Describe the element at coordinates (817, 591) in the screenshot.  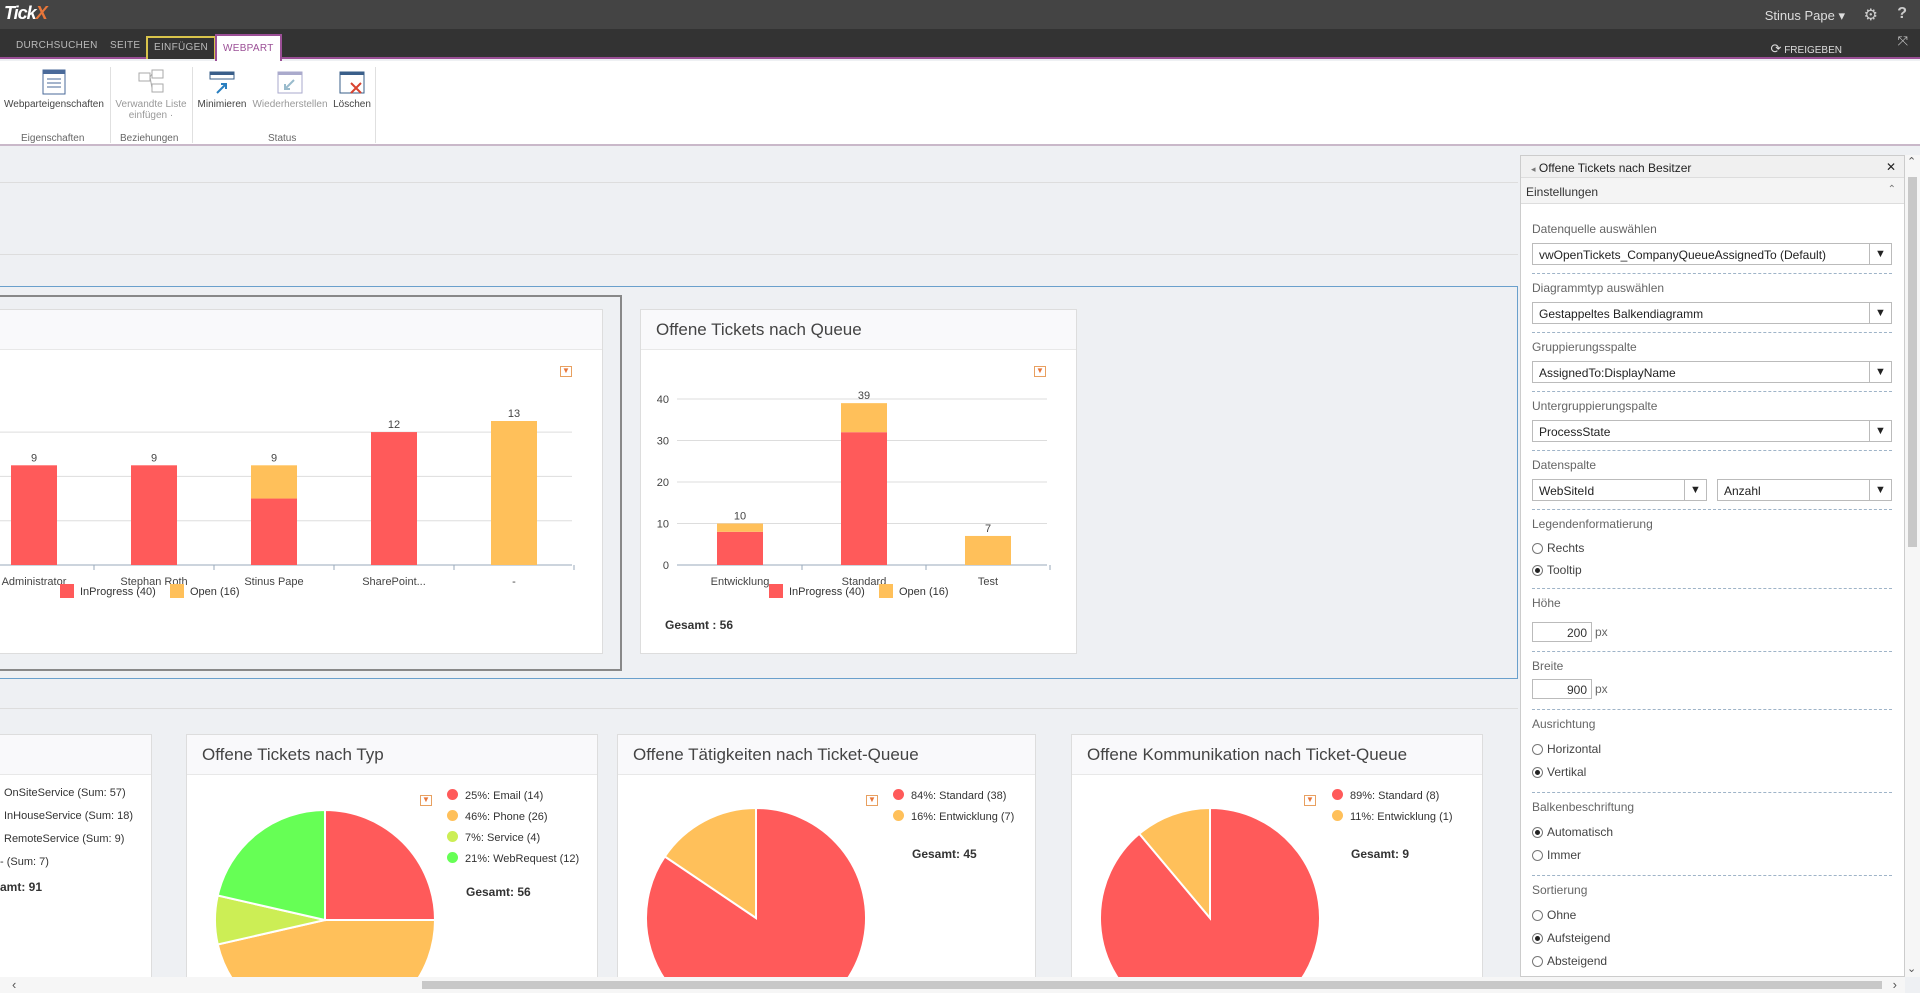
I see `legend-inprogress: InProgress (40)` at that location.